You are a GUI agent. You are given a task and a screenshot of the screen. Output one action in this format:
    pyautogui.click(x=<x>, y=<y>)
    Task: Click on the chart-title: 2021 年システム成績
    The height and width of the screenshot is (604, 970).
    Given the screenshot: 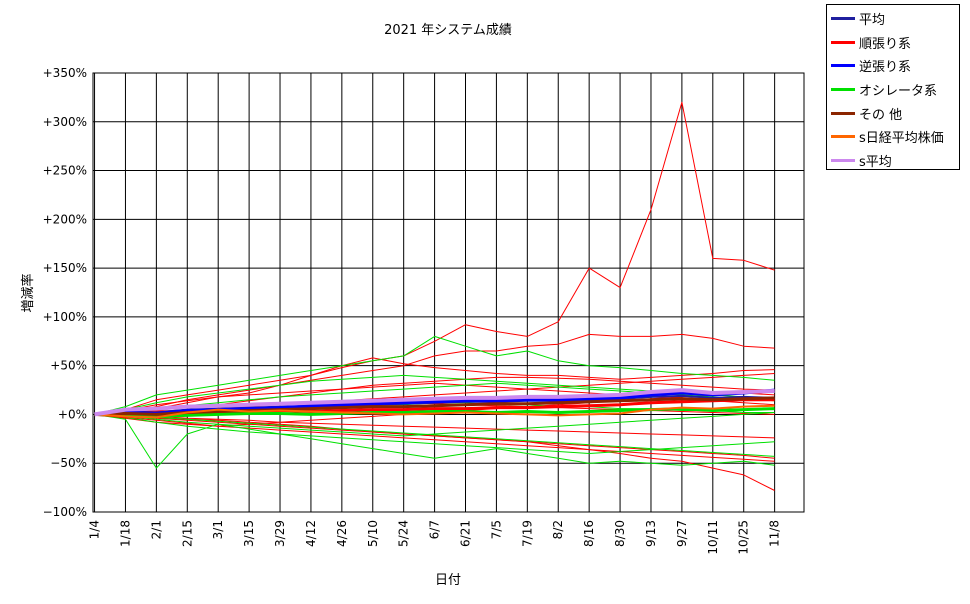 What is the action you would take?
    pyautogui.click(x=448, y=30)
    